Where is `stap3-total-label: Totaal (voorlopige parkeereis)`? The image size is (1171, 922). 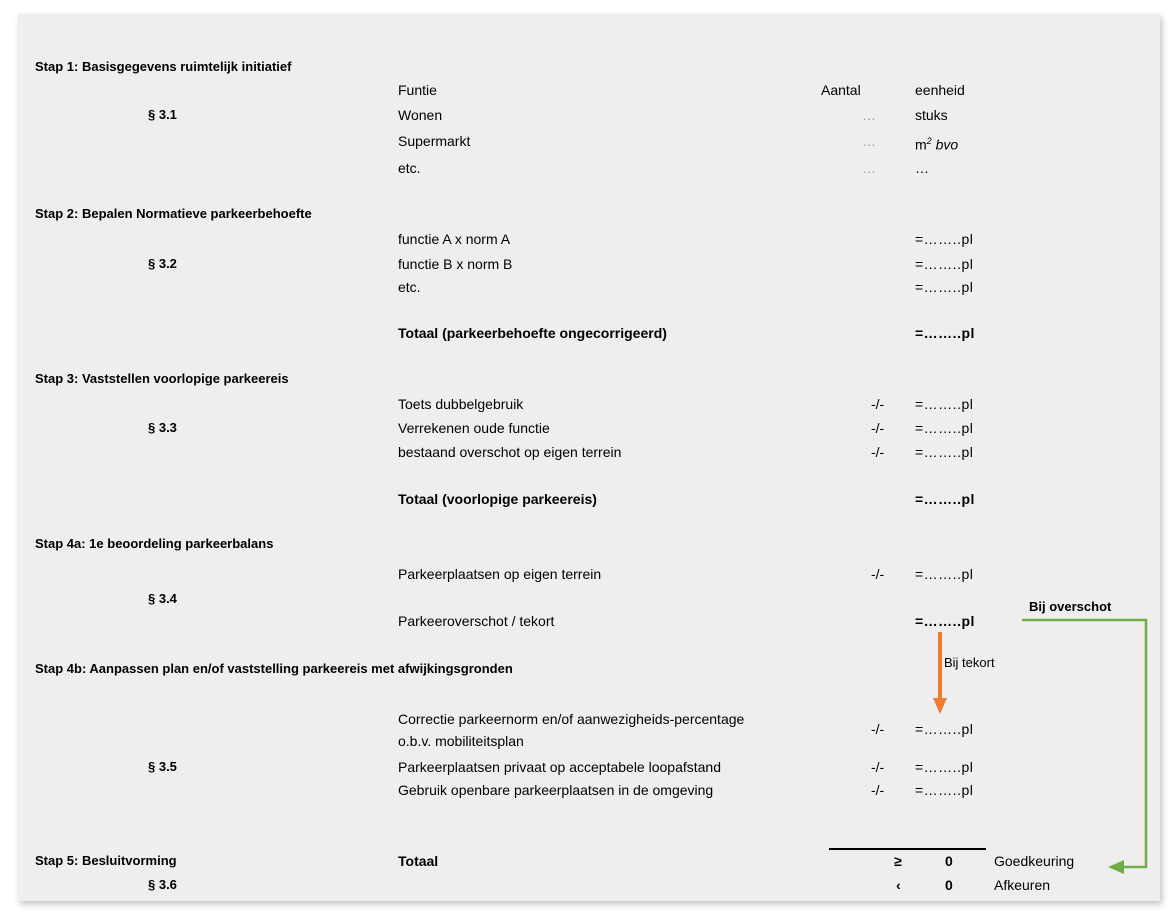 stap3-total-label: Totaal (voorlopige parkeereis) is located at coordinates (497, 499).